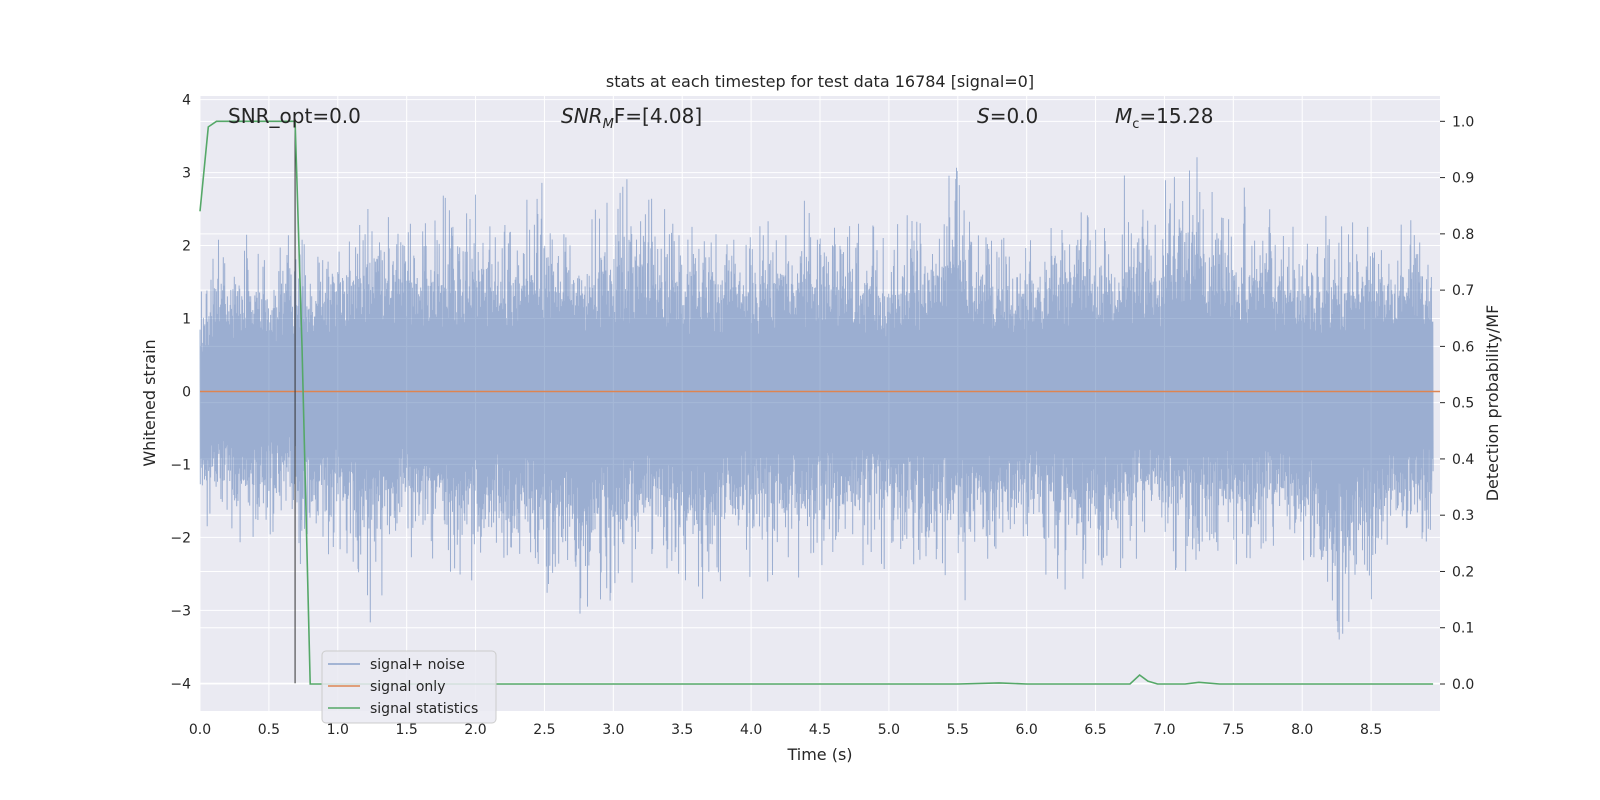  I want to click on x-tick-label: 2.0, so click(475, 730).